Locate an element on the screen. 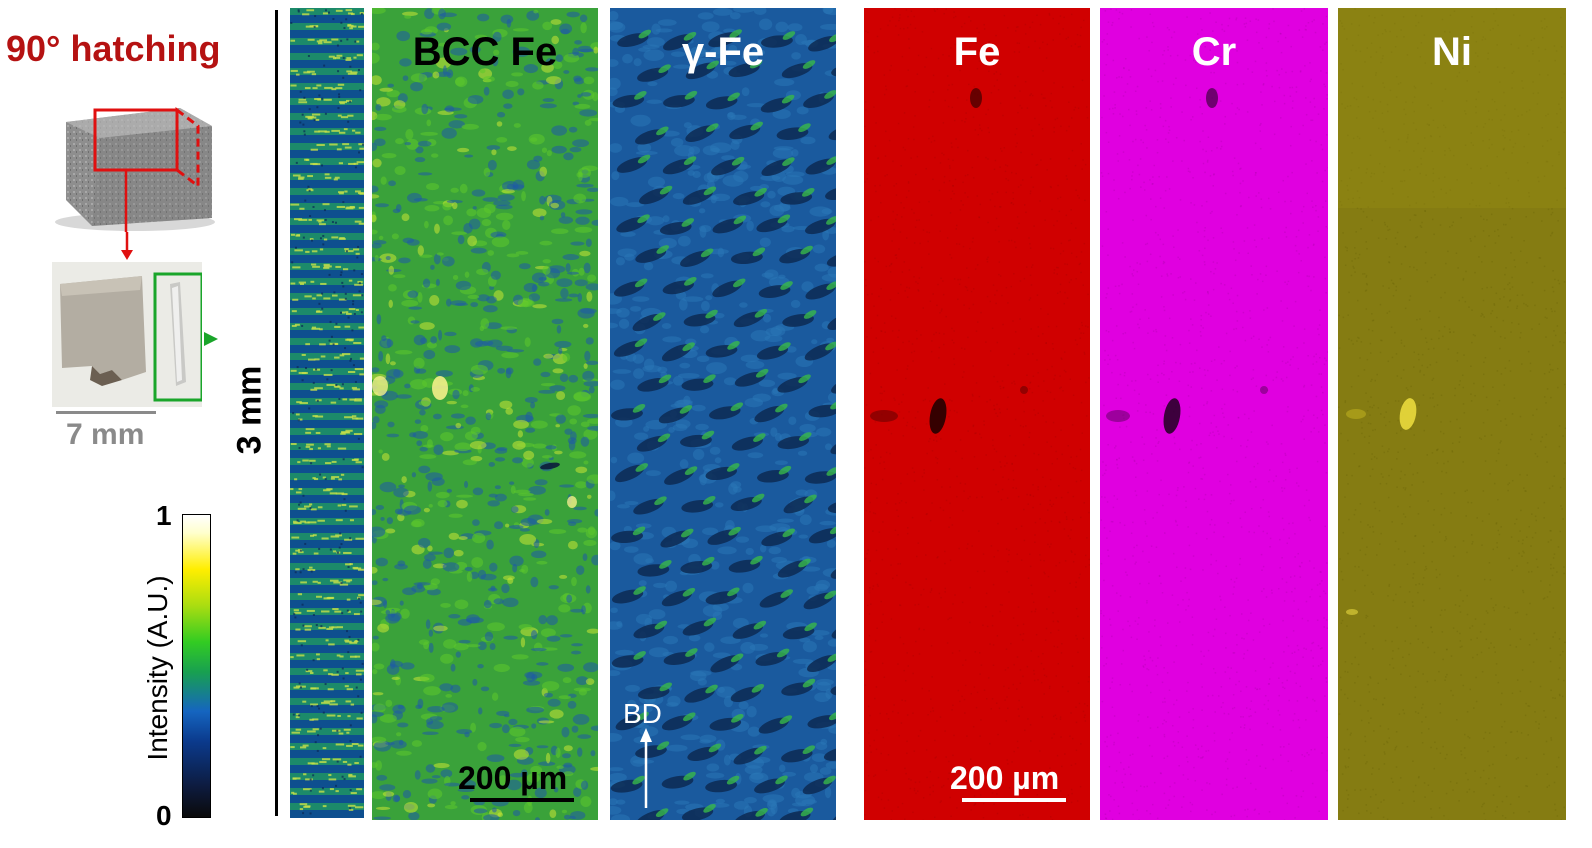 Image resolution: width=1592 pixels, height=848 pixels. panel-bcc-fe: BCC Fe 200 µm is located at coordinates (485, 414).